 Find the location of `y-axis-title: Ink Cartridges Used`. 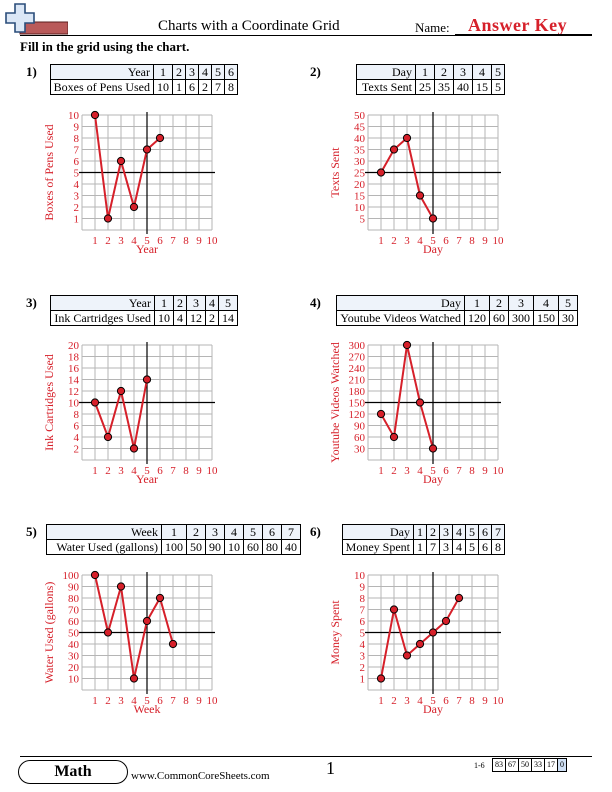

y-axis-title: Ink Cartridges Used is located at coordinates (49, 402).